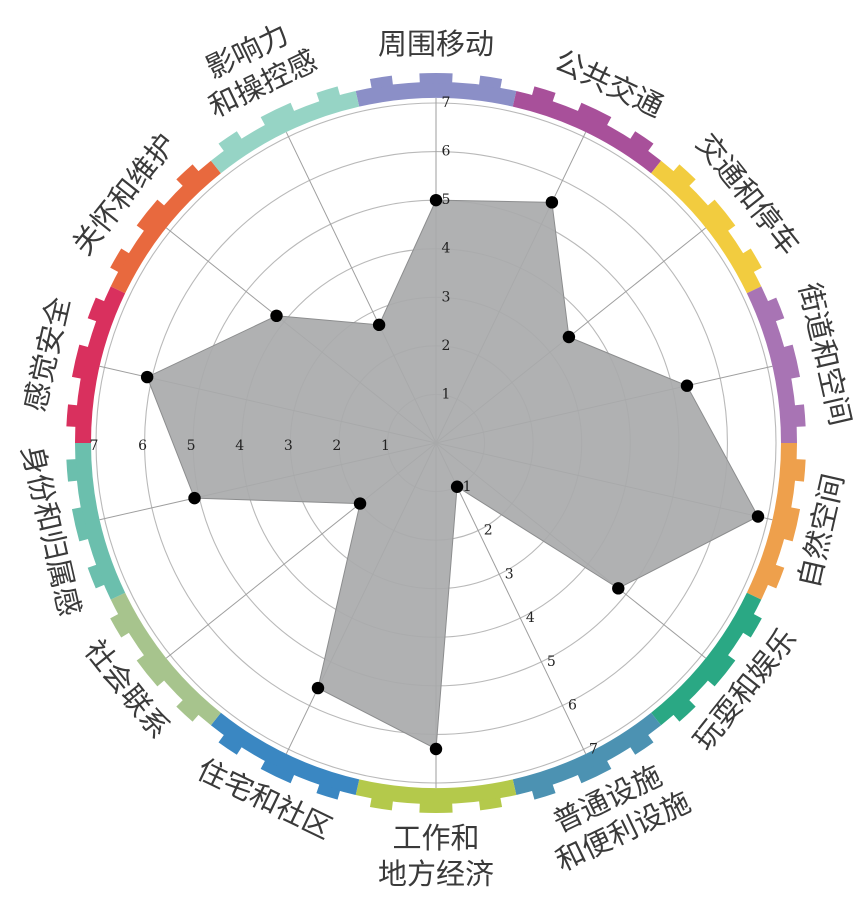  Describe the element at coordinates (47, 354) in the screenshot. I see `category-label: 感觉安全` at that location.